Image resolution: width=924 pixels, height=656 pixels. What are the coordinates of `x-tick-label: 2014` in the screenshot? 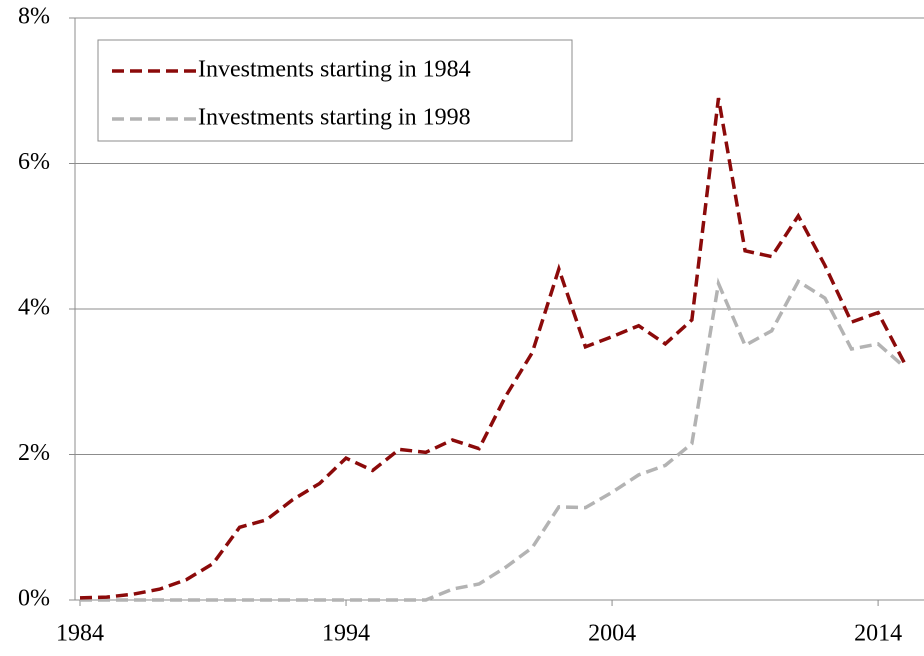 It's located at (878, 634).